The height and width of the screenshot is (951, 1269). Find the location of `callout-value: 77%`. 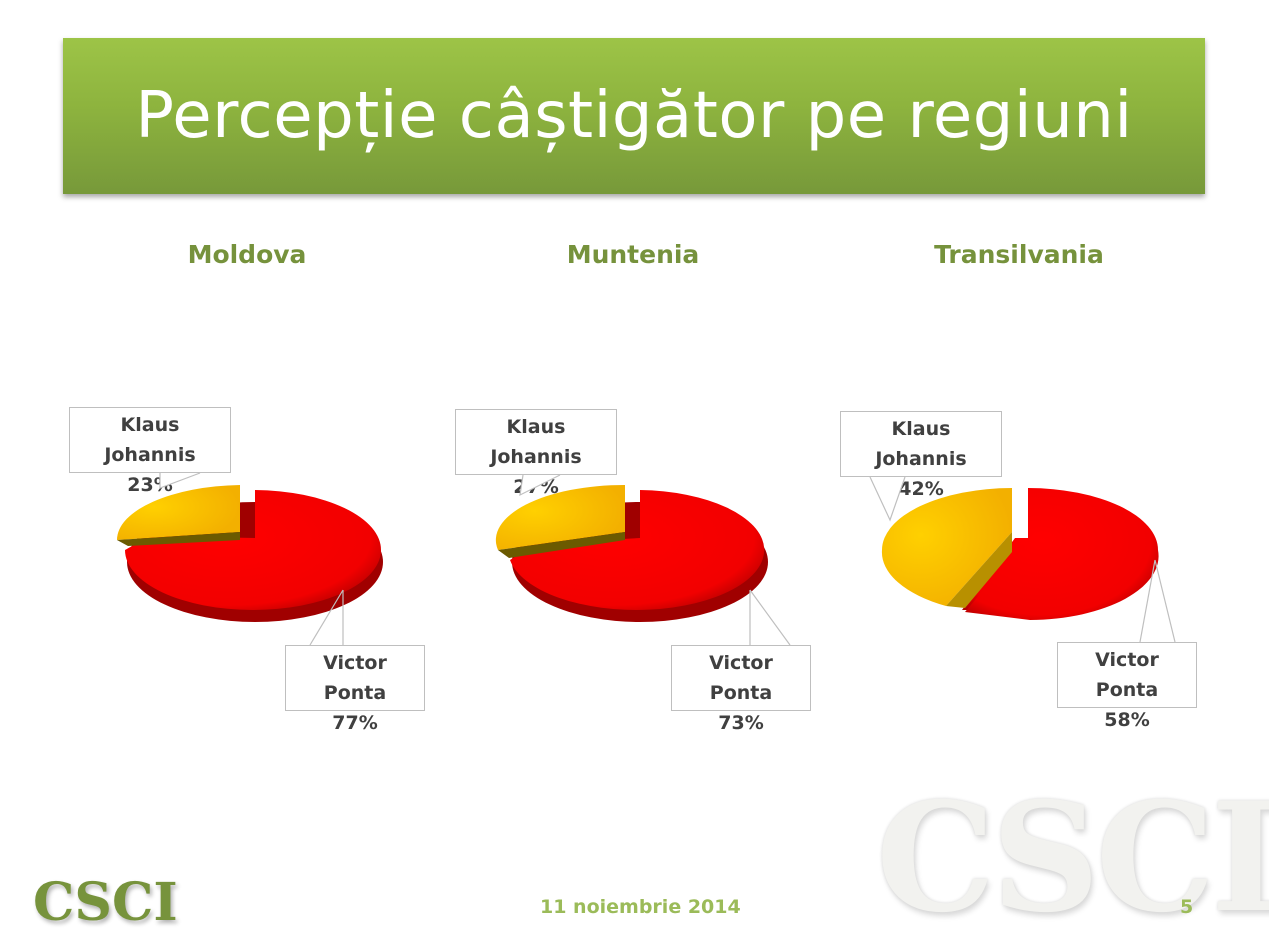

callout-value: 77% is located at coordinates (355, 723).